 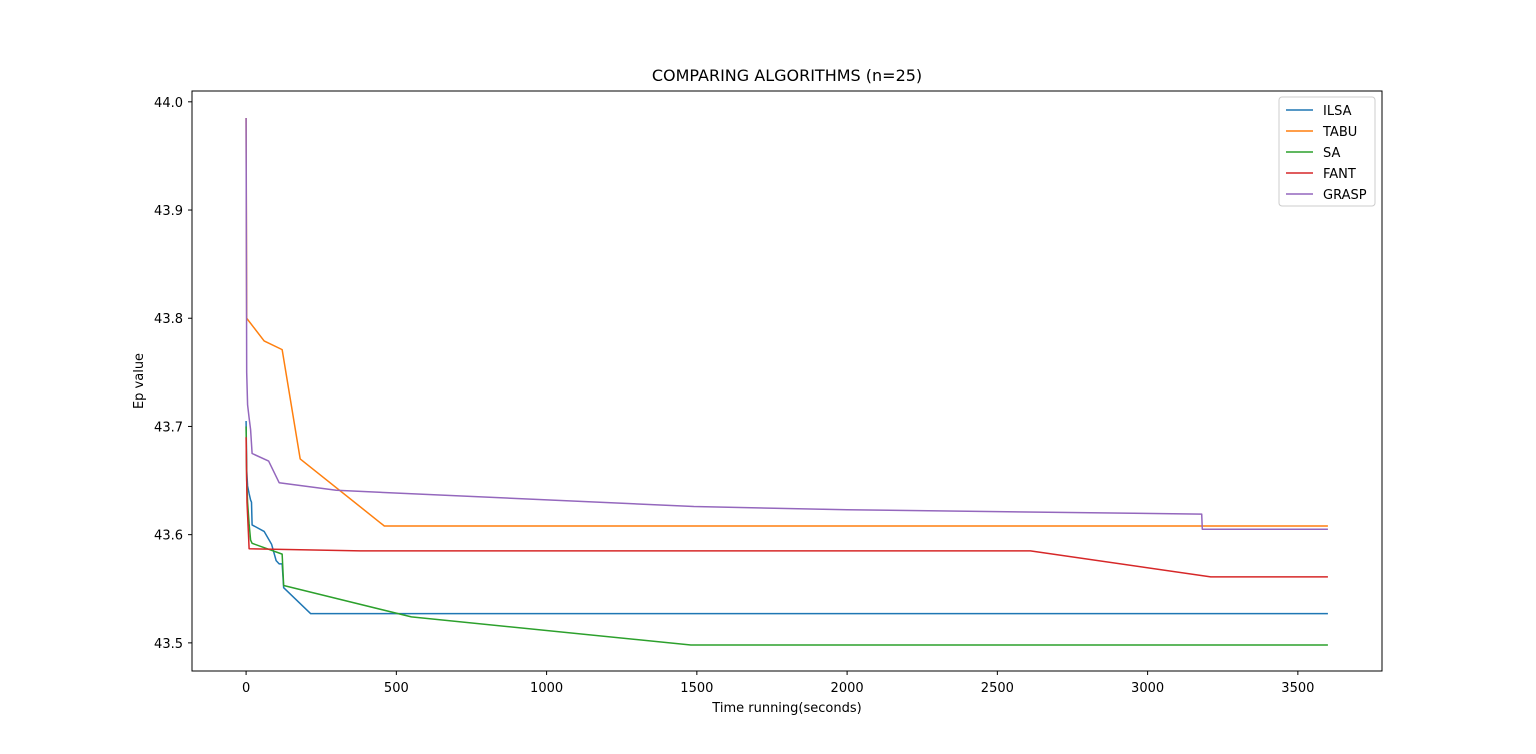 I want to click on legend-label-tabu: TABU, so click(x=1339, y=132).